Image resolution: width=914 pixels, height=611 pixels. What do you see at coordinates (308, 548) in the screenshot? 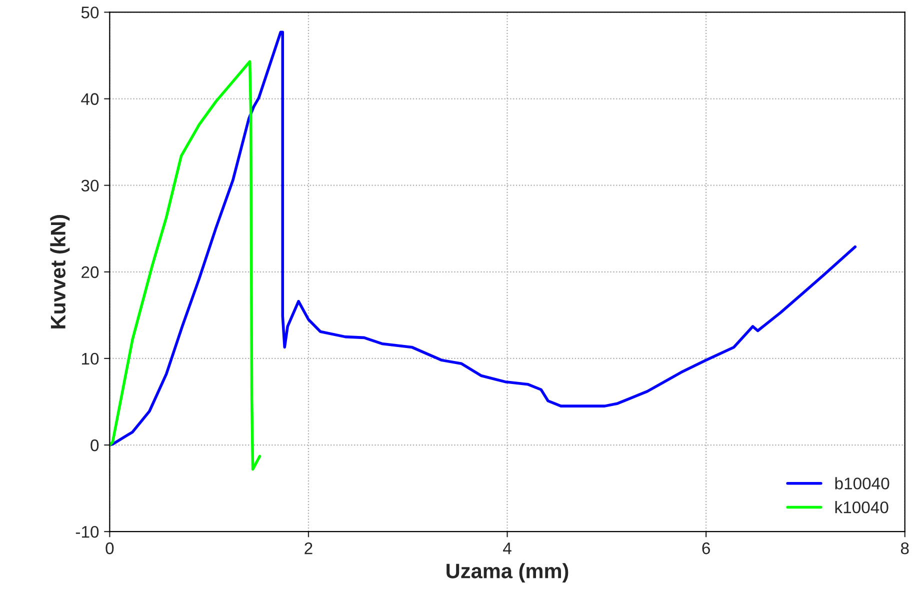
I see `x-tick-label: 2` at bounding box center [308, 548].